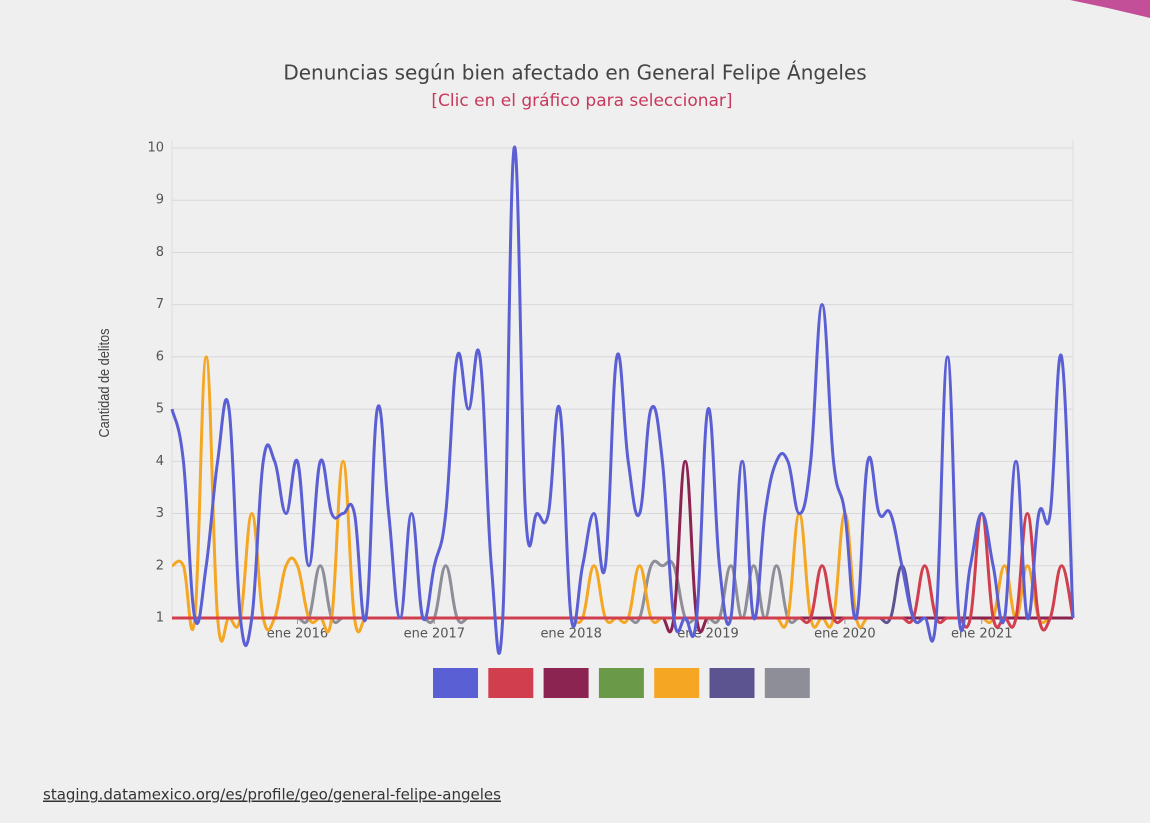 This screenshot has height=823, width=1150. I want to click on x-tick-label: ene 2018, so click(570, 634).